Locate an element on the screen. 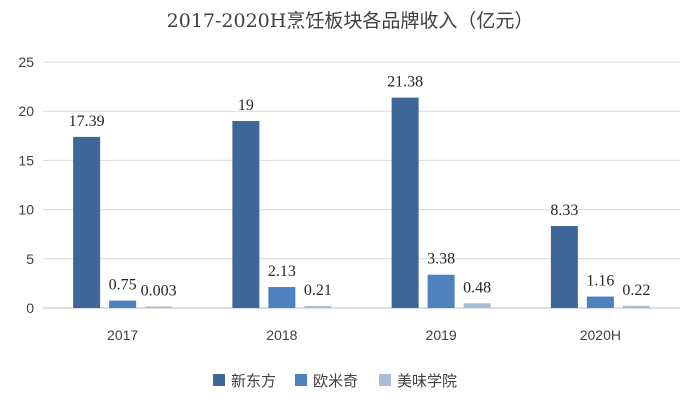  data-label: 1.16 is located at coordinates (600, 281).